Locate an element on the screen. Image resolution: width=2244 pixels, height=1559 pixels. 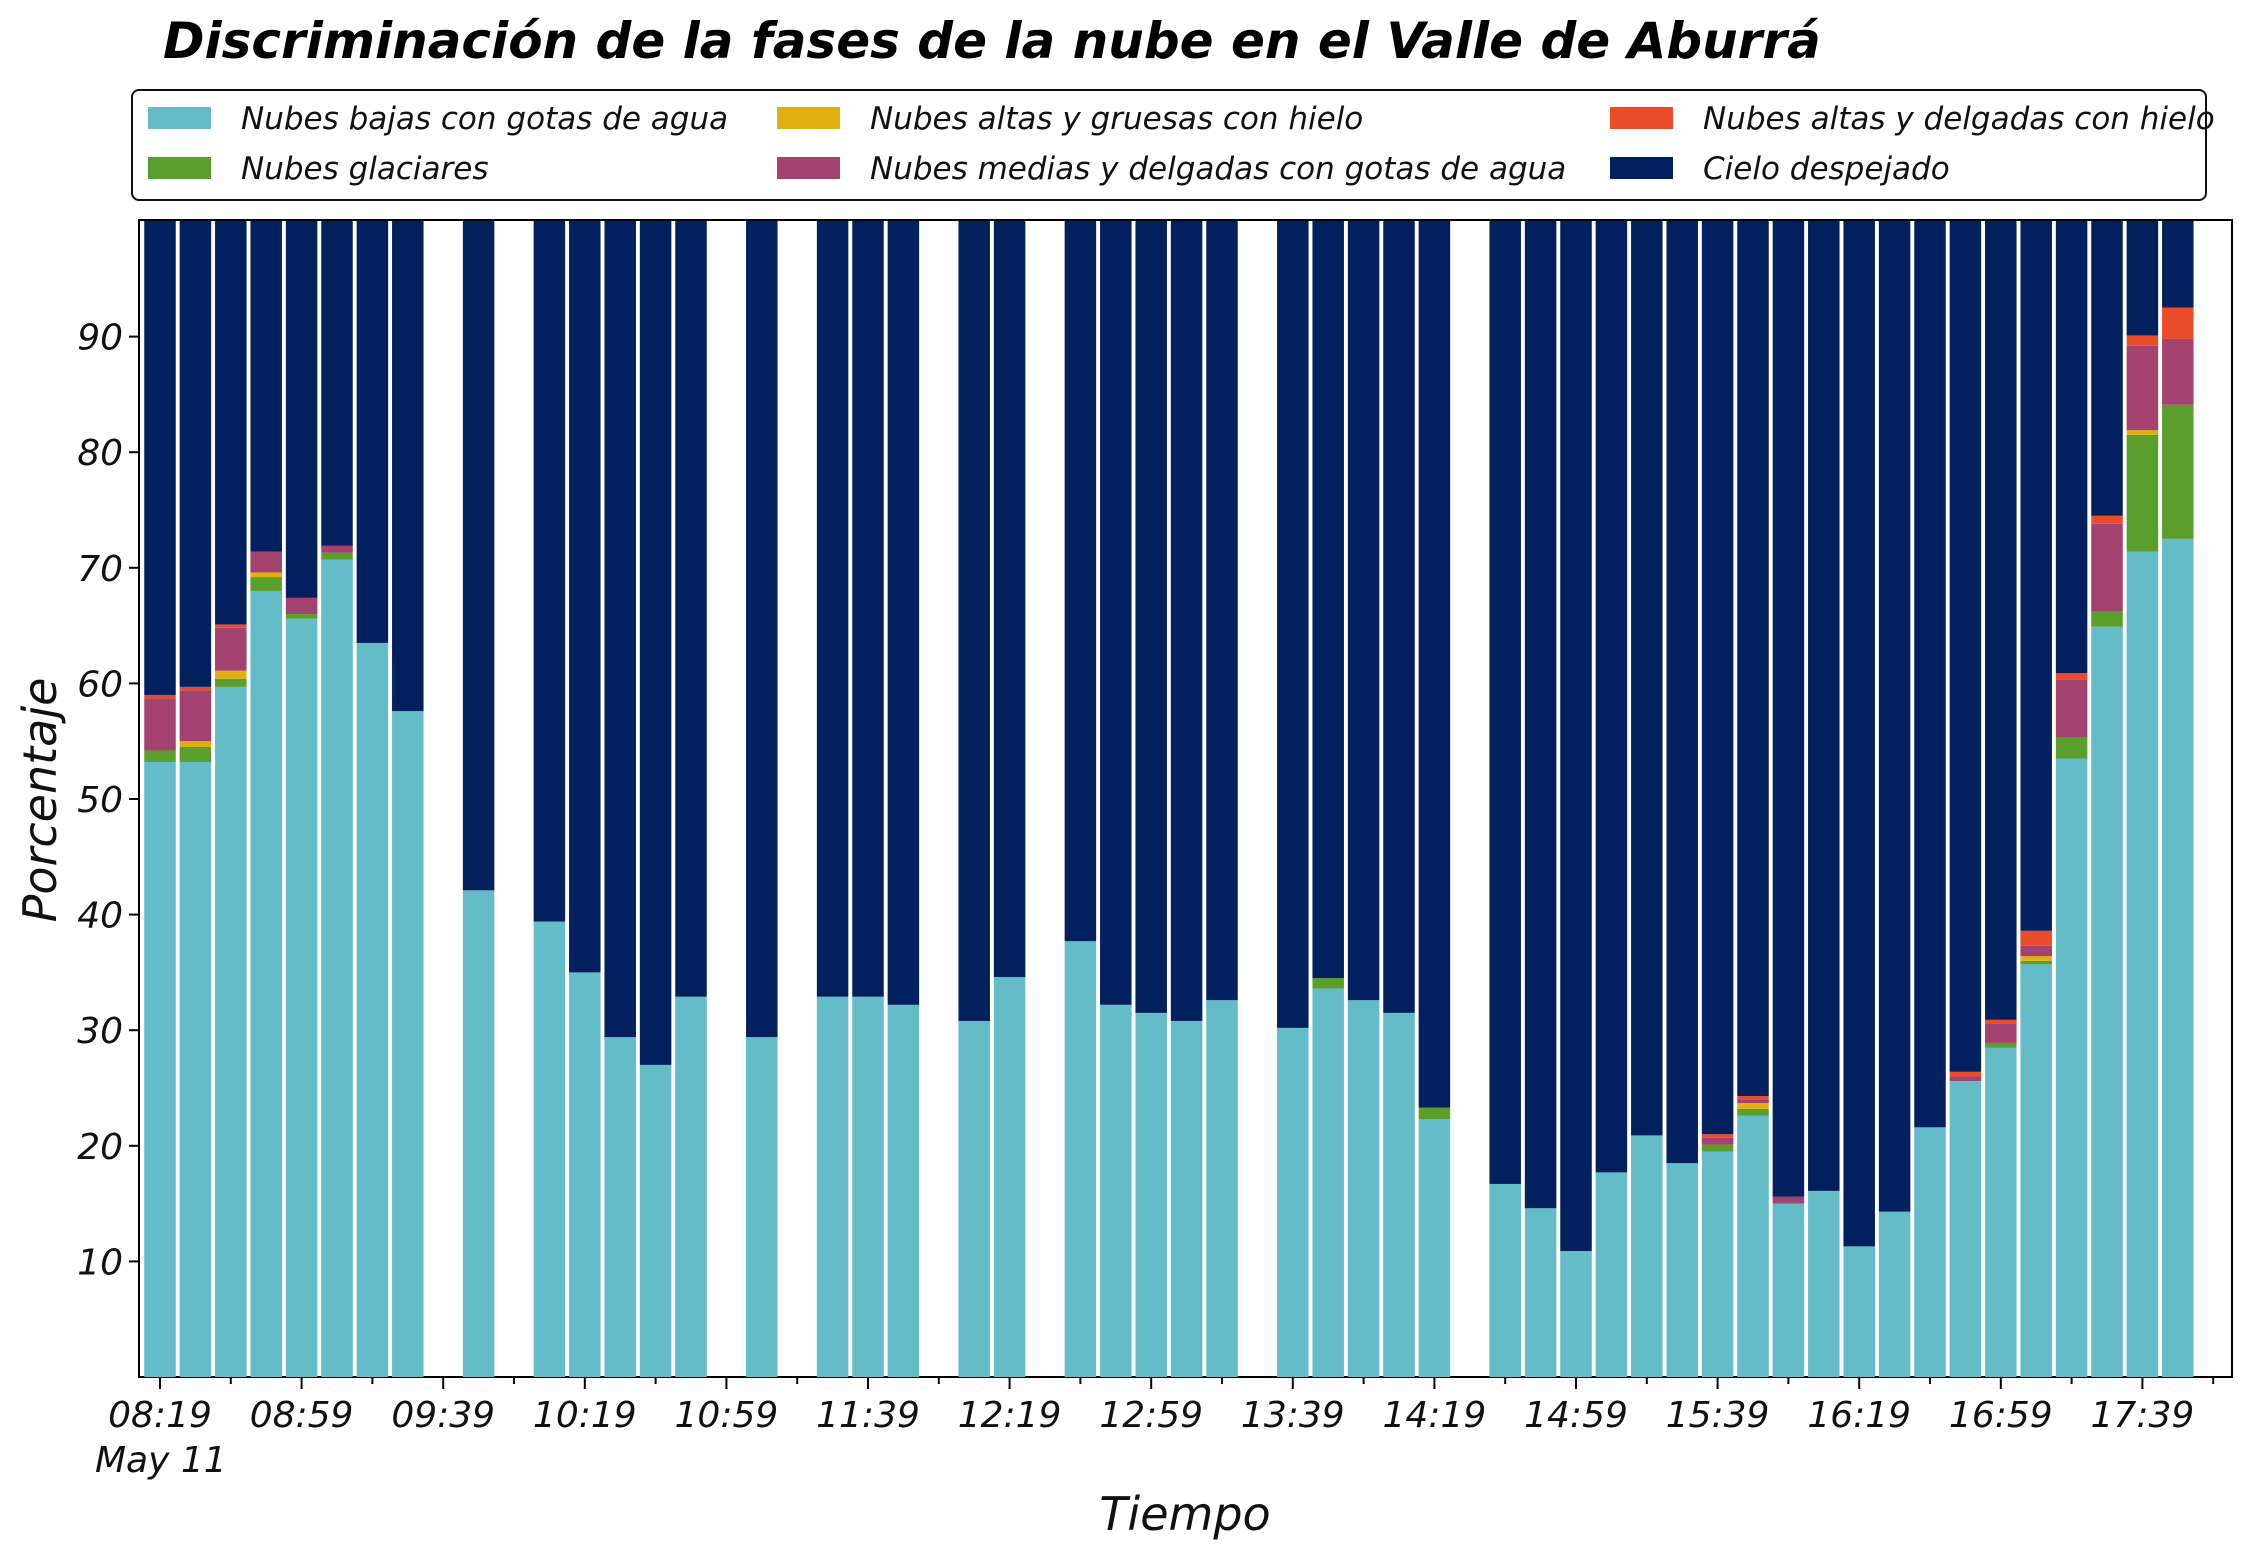
x-tick-label-08-19: 08:19 is located at coordinates (160, 1415).